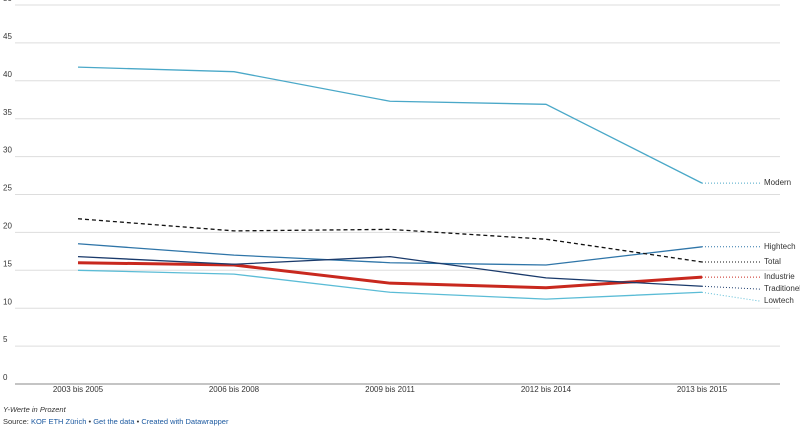 This screenshot has width=800, height=429. What do you see at coordinates (16, 421) in the screenshot?
I see `source-label: Source:` at bounding box center [16, 421].